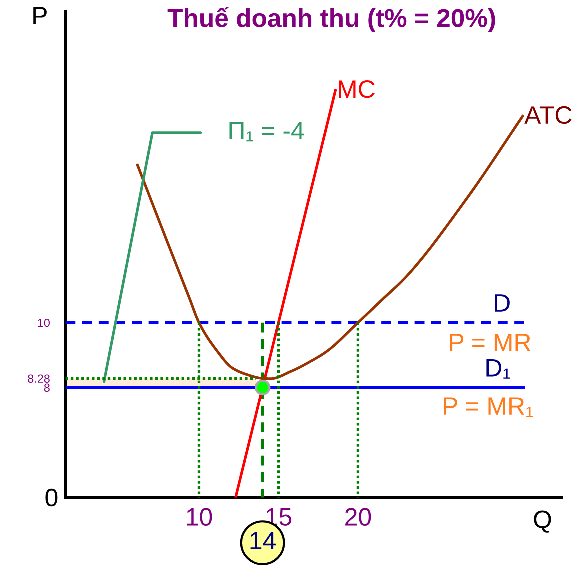 The width and height of the screenshot is (582, 567). I want to click on text: 0, so click(52, 497).